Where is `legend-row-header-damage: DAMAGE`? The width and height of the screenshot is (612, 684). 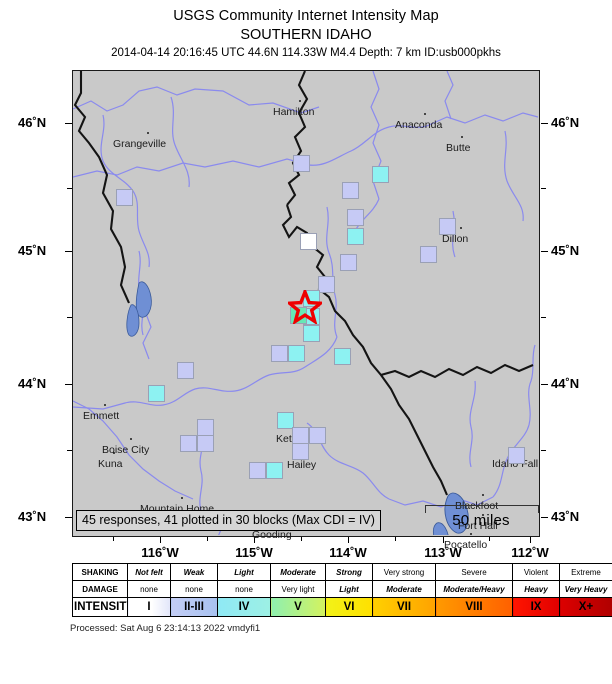 legend-row-header-damage: DAMAGE is located at coordinates (100, 589).